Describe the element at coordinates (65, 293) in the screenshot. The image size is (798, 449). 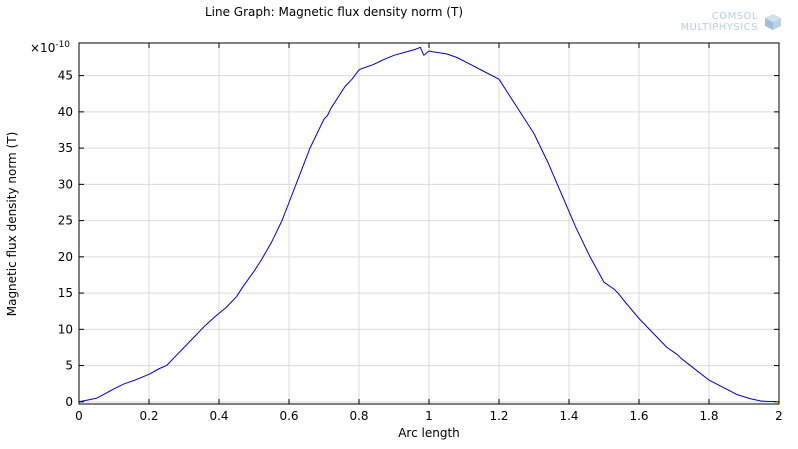
I see `y-tick-label: 15` at that location.